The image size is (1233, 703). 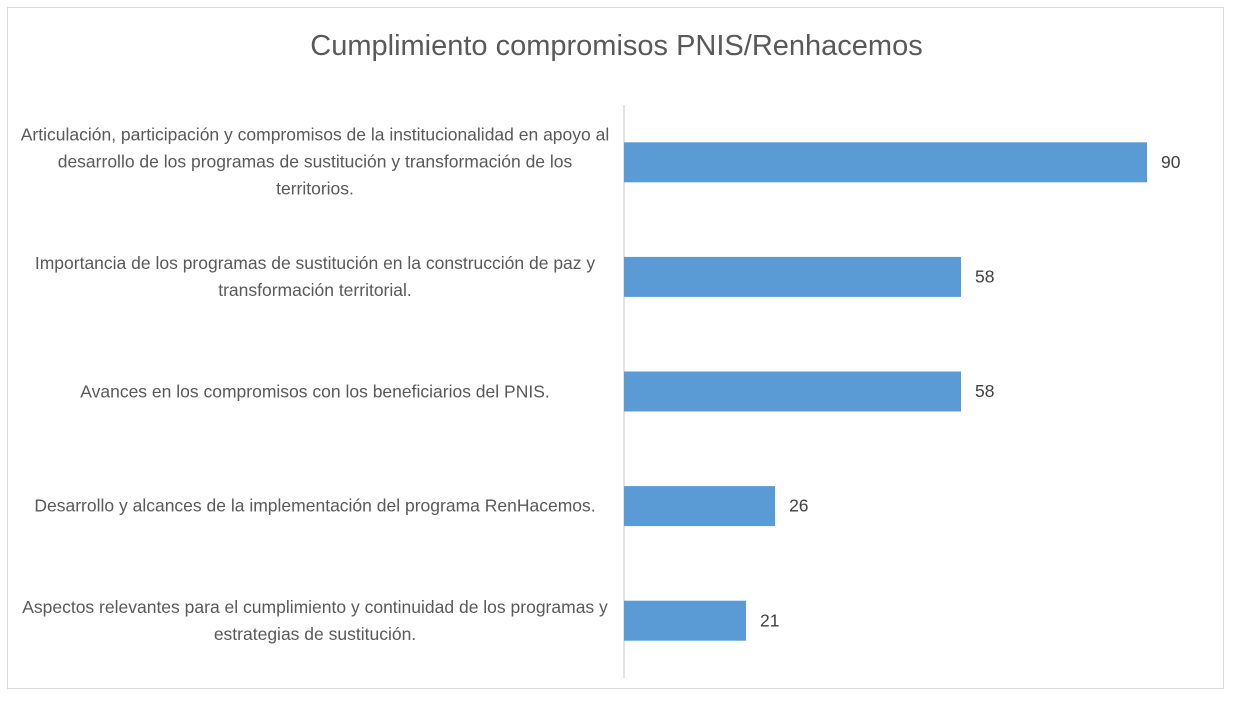 I want to click on data-label: 90, so click(x=1171, y=162).